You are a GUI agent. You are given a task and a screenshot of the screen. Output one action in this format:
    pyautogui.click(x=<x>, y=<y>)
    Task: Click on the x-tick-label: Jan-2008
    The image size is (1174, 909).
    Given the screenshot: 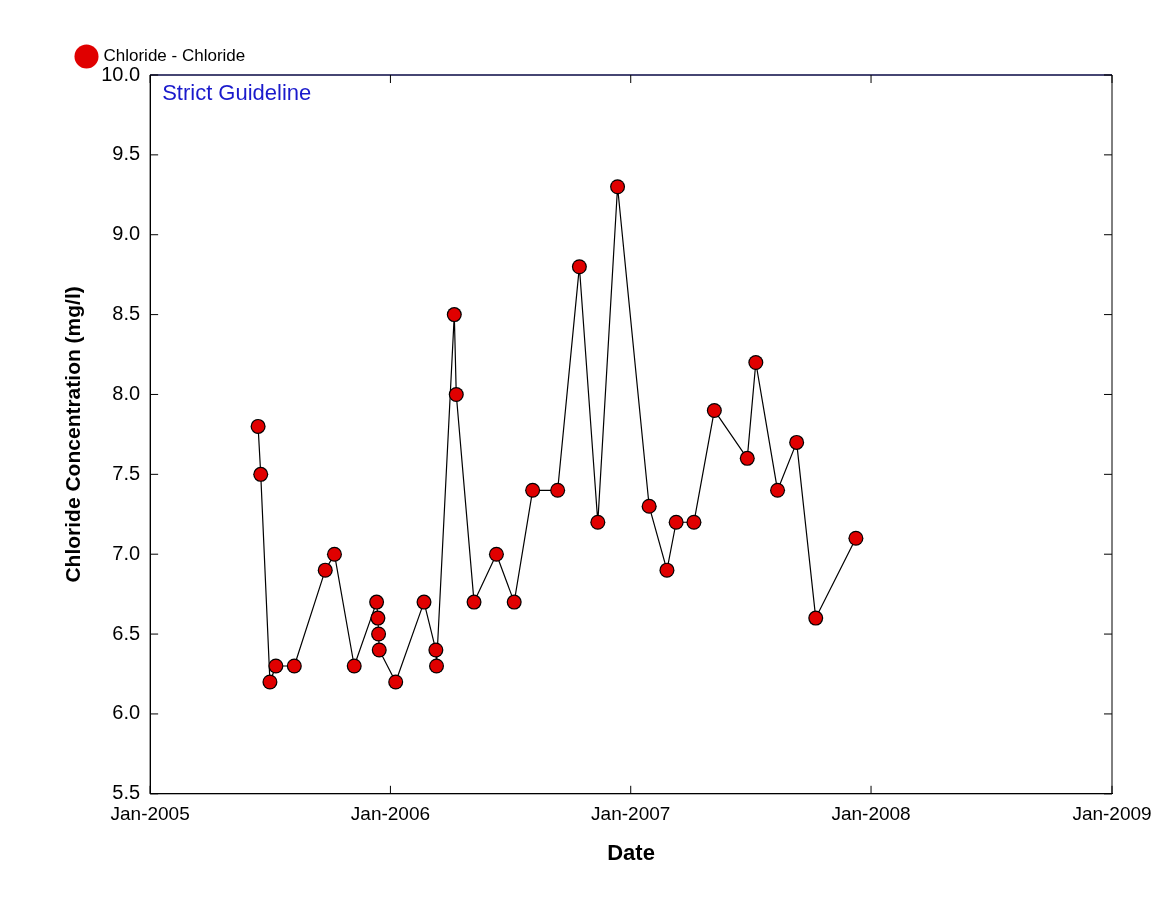 What is the action you would take?
    pyautogui.click(x=871, y=814)
    